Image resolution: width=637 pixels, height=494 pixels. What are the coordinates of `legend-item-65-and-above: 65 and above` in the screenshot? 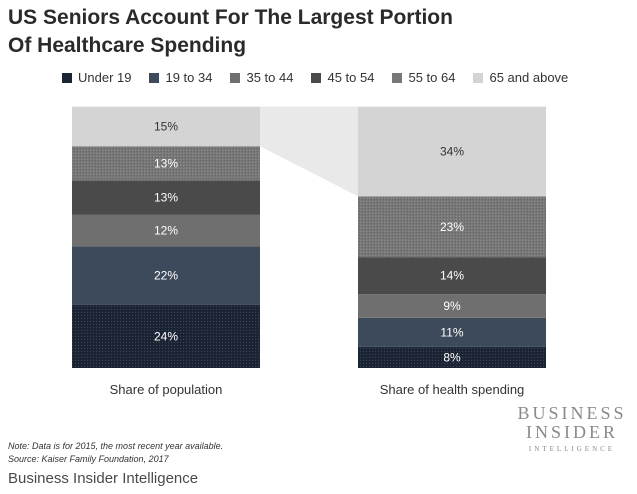 It's located at (520, 77).